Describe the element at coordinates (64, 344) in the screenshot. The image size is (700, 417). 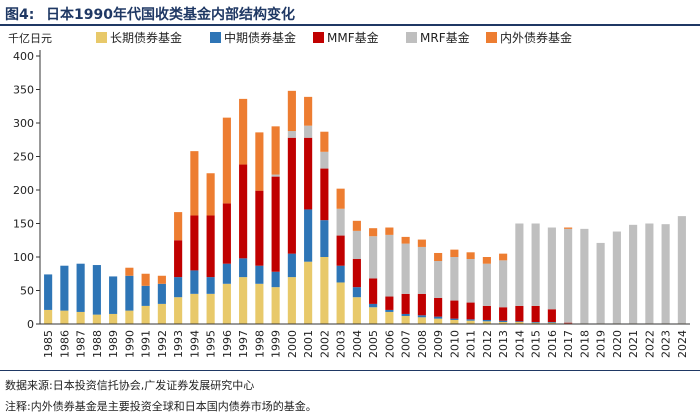
I see `x-tick-label: 1986` at that location.